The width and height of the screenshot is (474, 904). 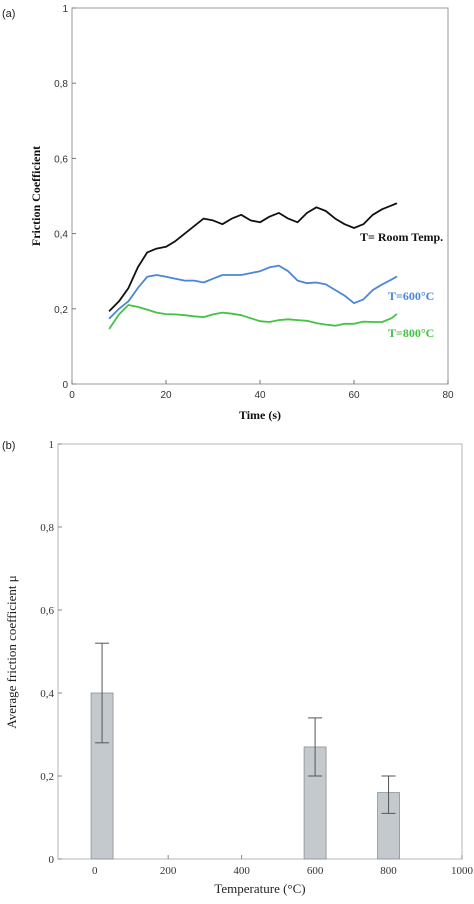 What do you see at coordinates (72, 395) in the screenshot?
I see `panel-a-x-tick-label: 0` at bounding box center [72, 395].